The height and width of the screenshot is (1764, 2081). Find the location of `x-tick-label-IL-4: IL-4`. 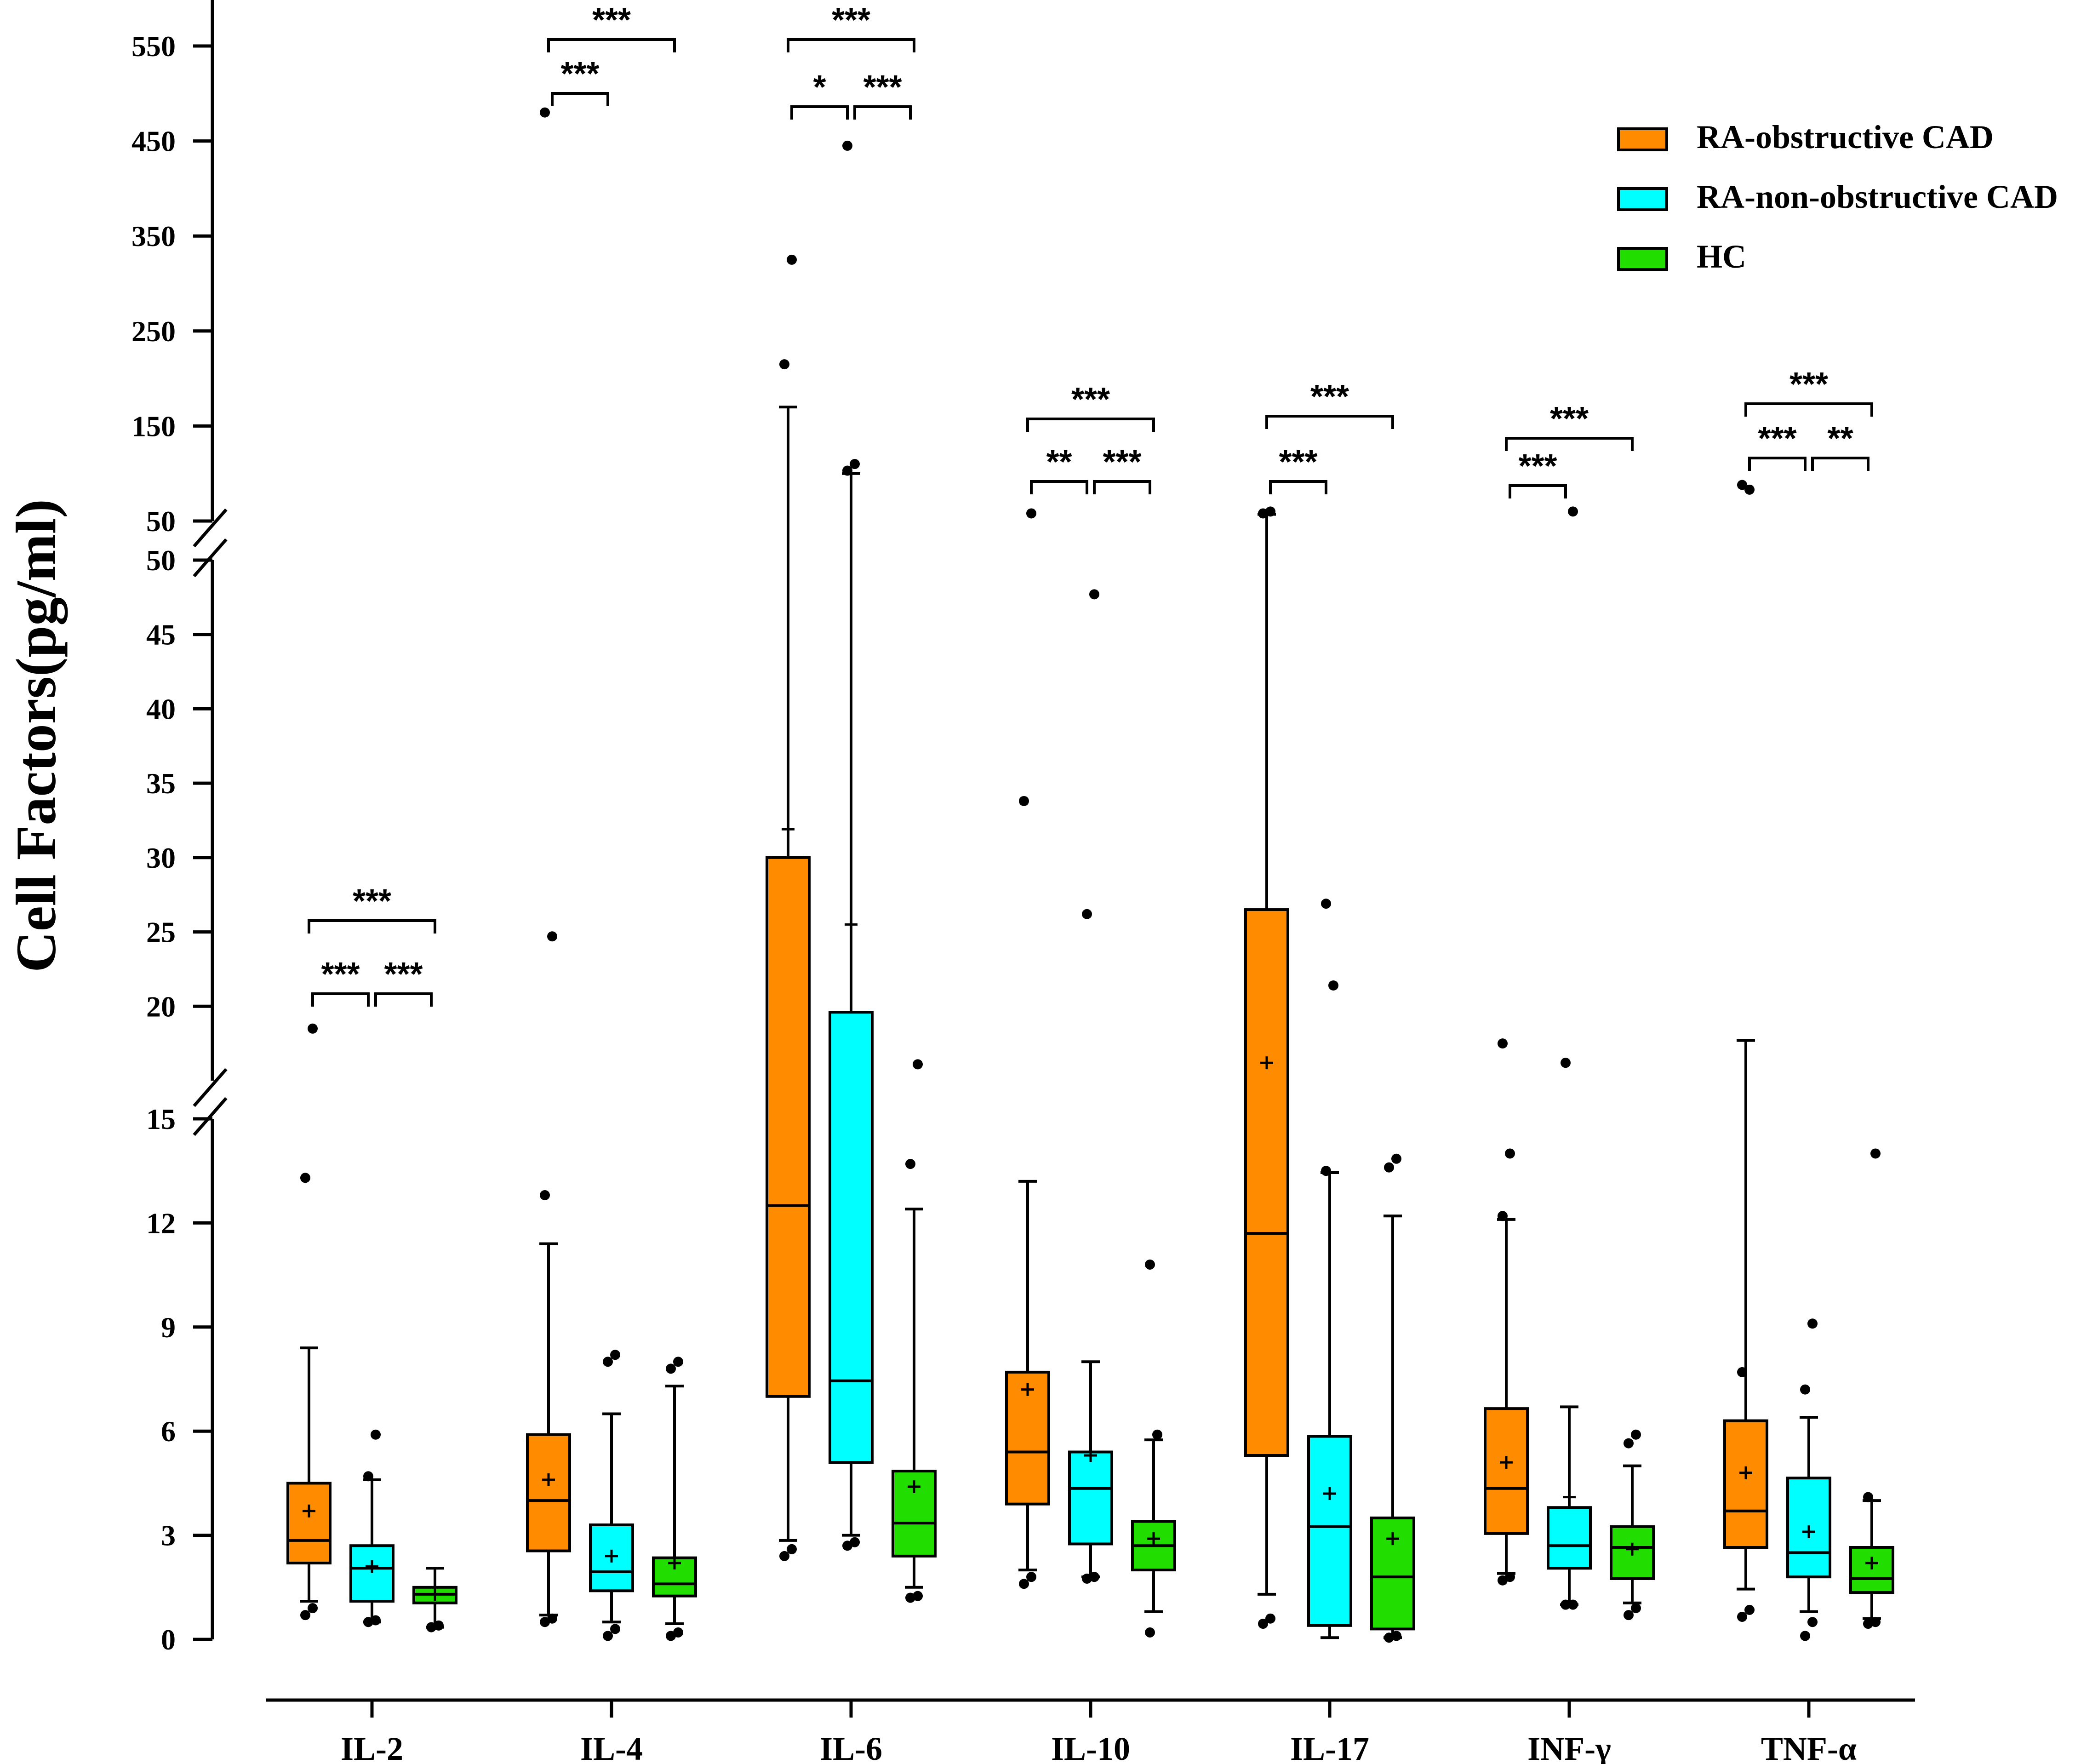

x-tick-label-IL-4: IL-4 is located at coordinates (611, 1747).